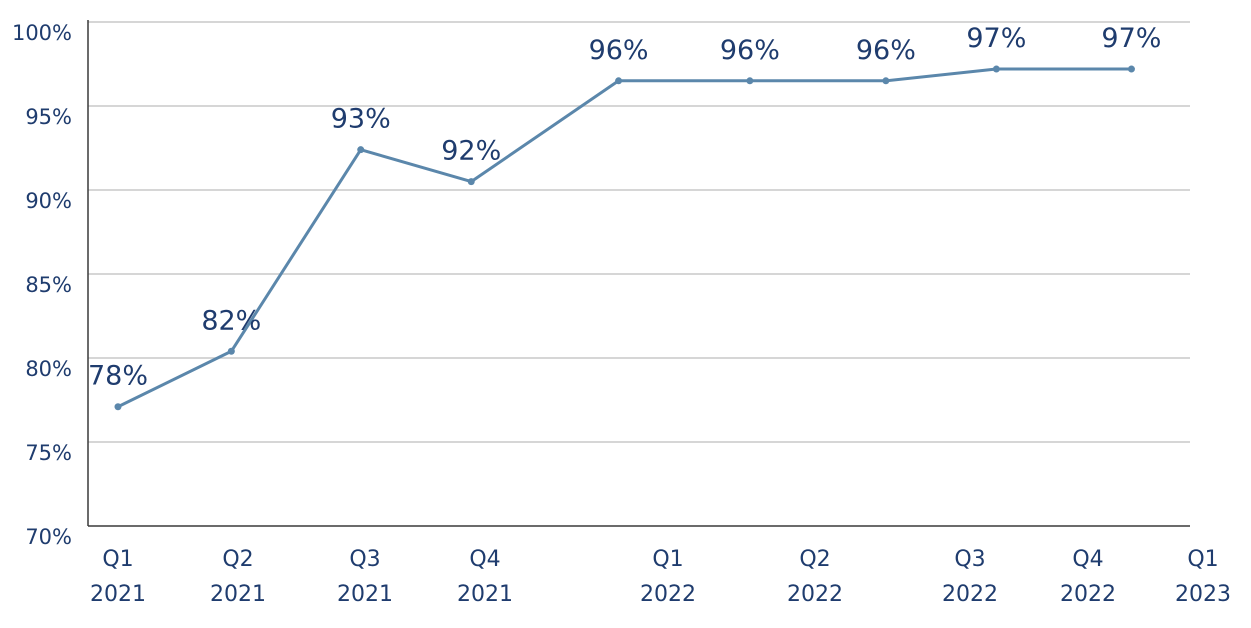 This screenshot has height=628, width=1251. I want to click on y-axis-ticks: 70% 75% 80% 85% 90% 95% 100%, so click(42, 285).